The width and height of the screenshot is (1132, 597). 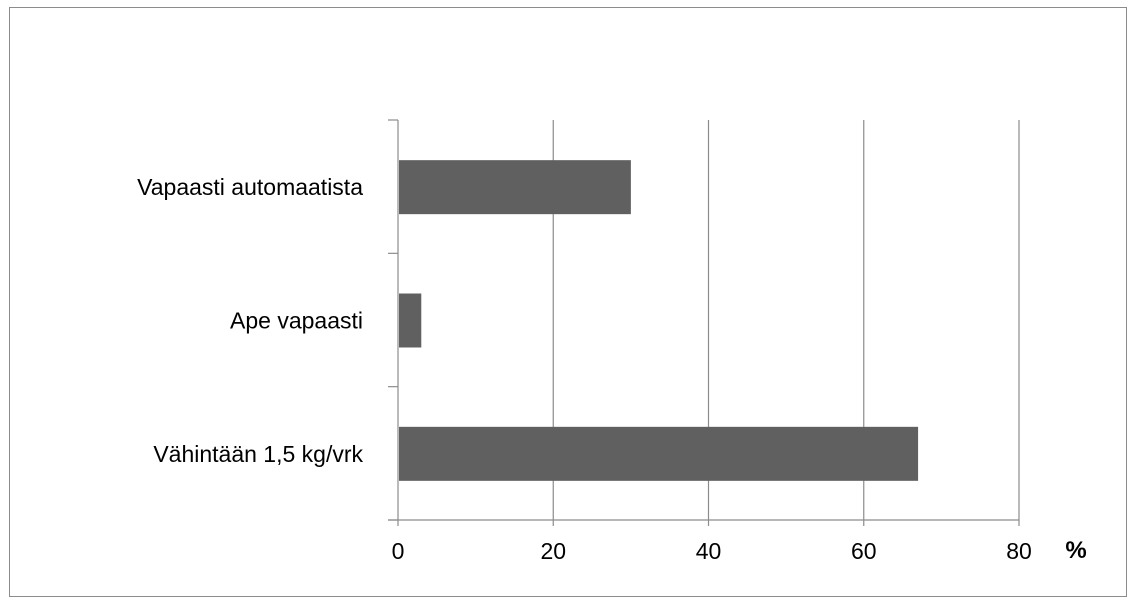 I want to click on category-label: Vähintään 1,5 kg/vrk, so click(x=258, y=454).